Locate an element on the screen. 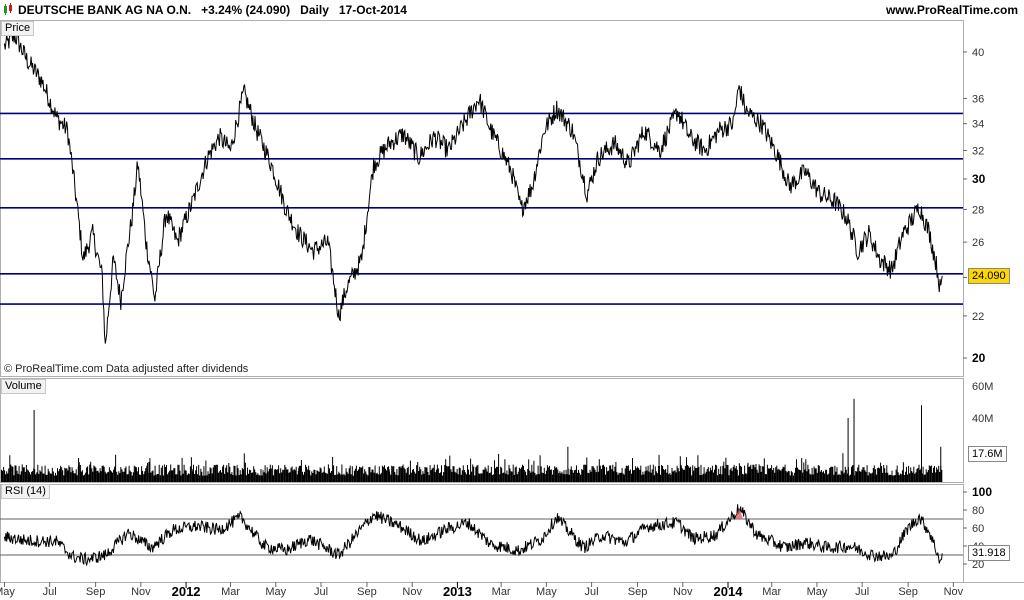 Image resolution: width=1024 pixels, height=600 pixels. price-tick-label: 30 is located at coordinates (979, 179).